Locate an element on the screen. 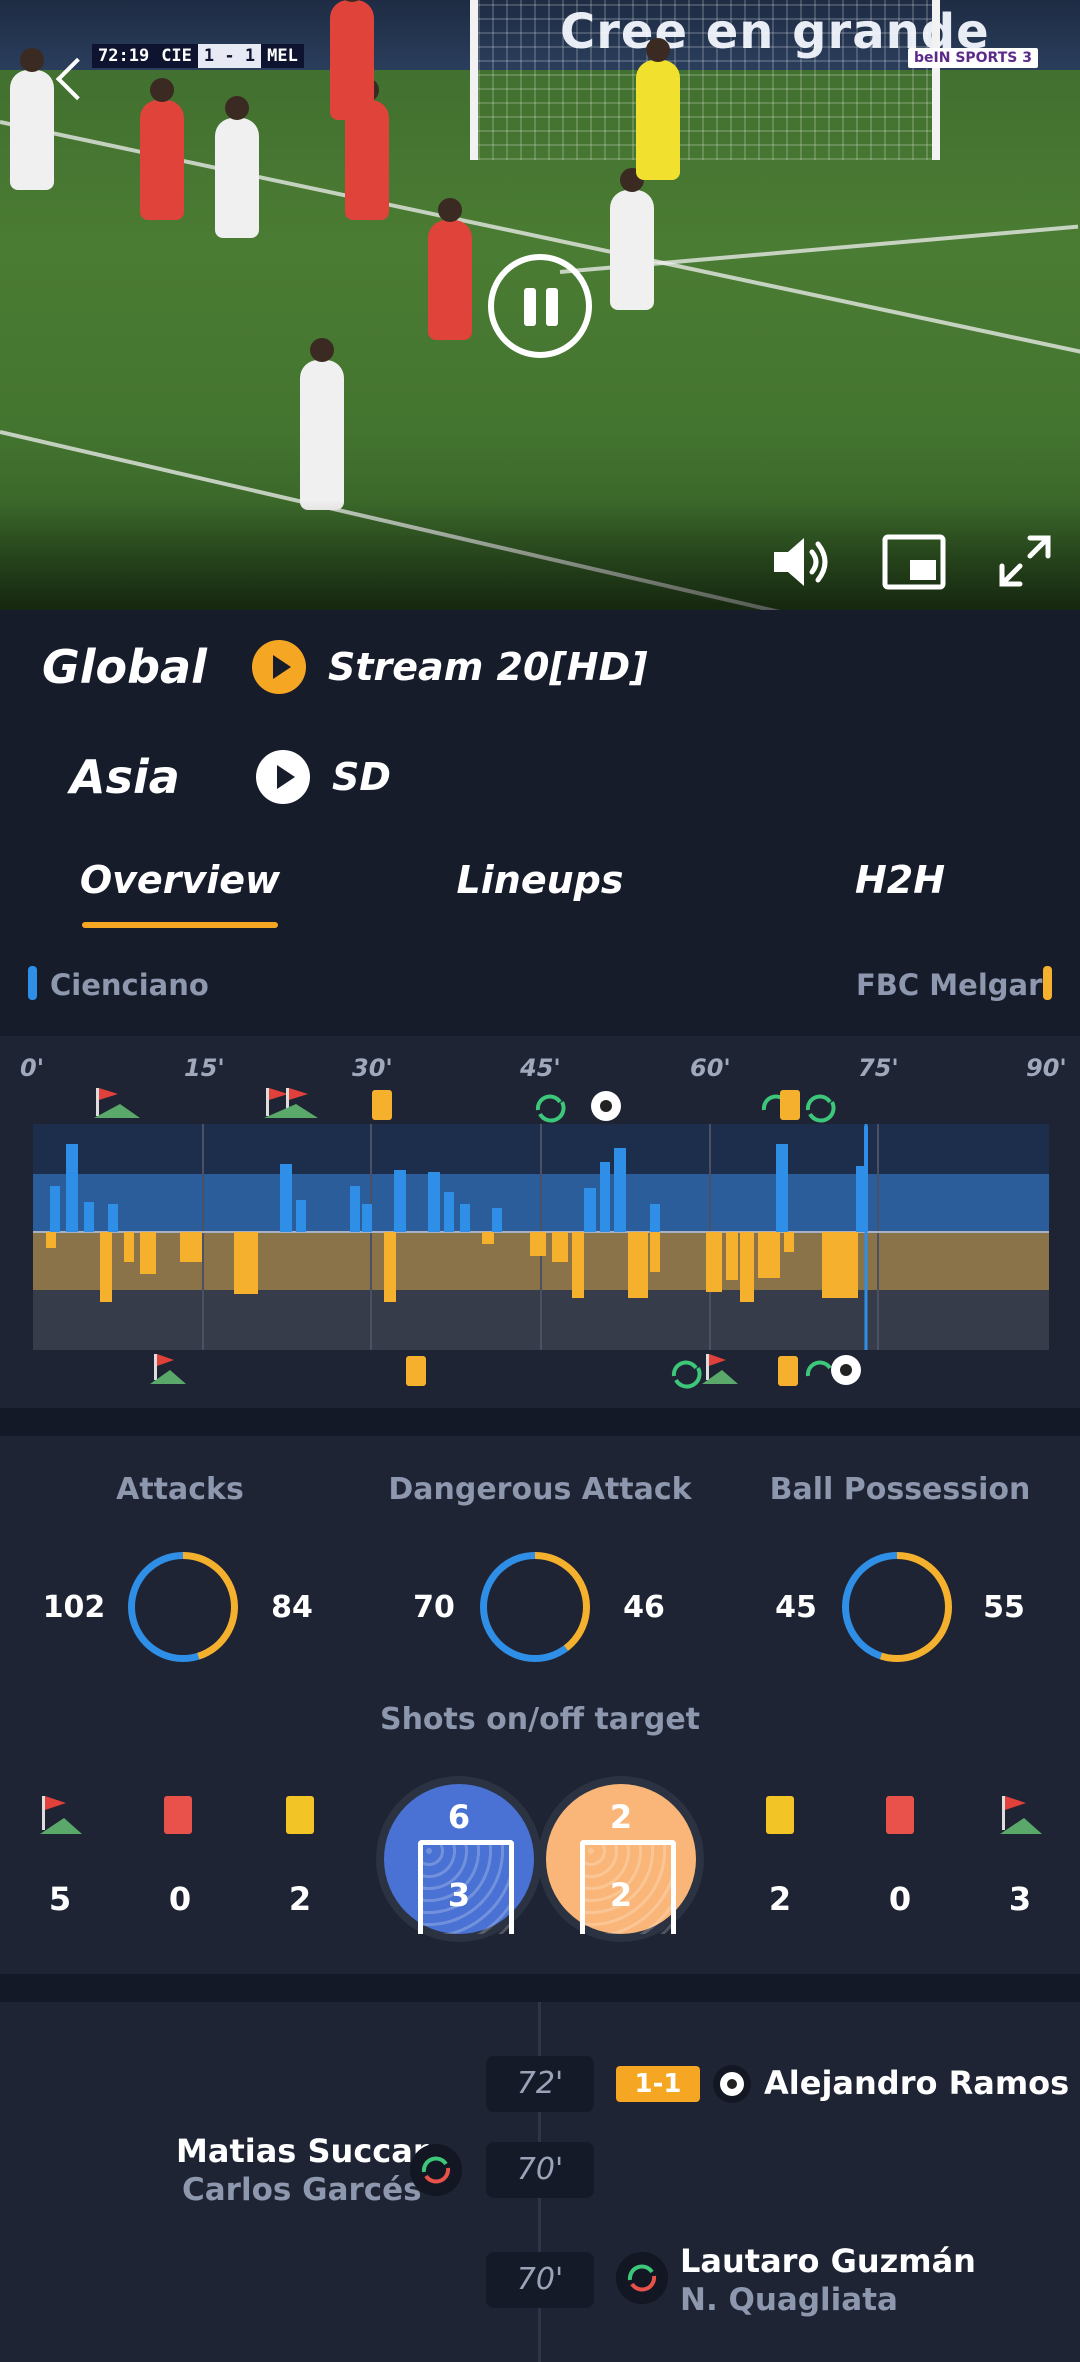 Image resolution: width=1080 pixels, height=2362 pixels. pip-icon is located at coordinates (914, 562).